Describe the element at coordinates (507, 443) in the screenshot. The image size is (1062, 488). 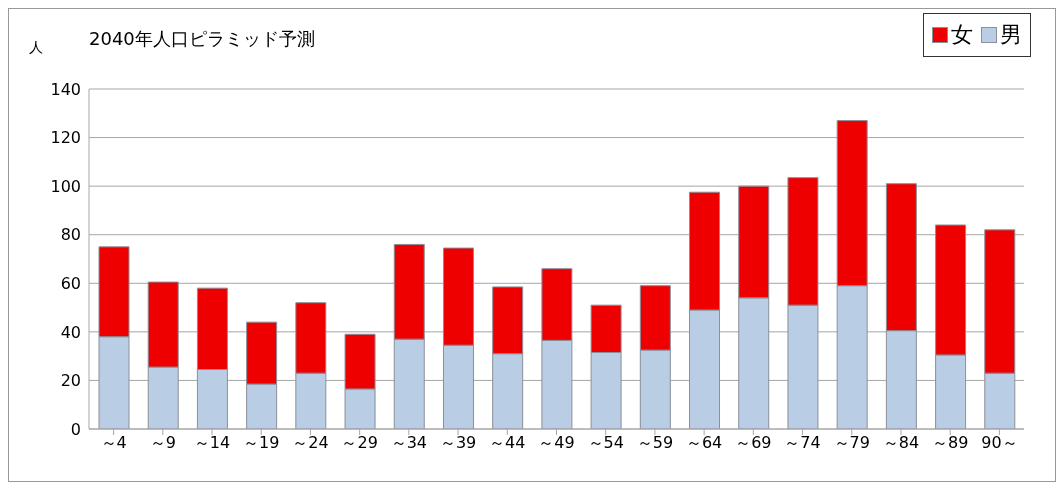
I see `x-tick-label: ～44` at that location.